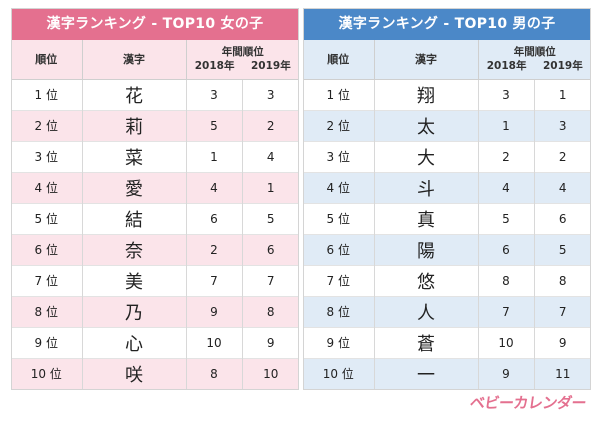 The width and height of the screenshot is (600, 421). Describe the element at coordinates (506, 125) in the screenshot. I see `rank-2018-cell: 1` at that location.